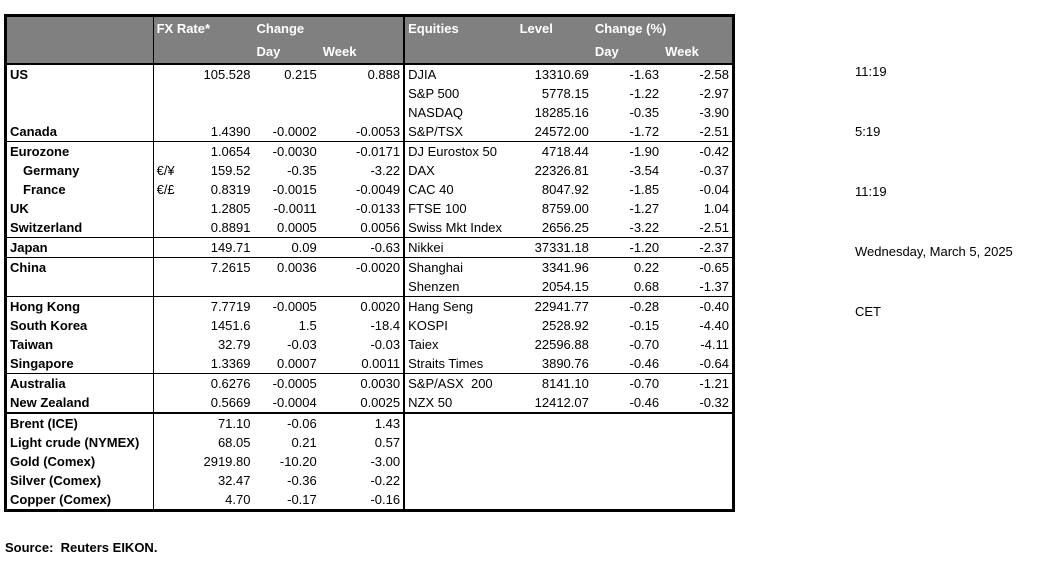 The image size is (1037, 566). What do you see at coordinates (565, 189) in the screenshot?
I see `equity-level-cell: 8047.92` at bounding box center [565, 189].